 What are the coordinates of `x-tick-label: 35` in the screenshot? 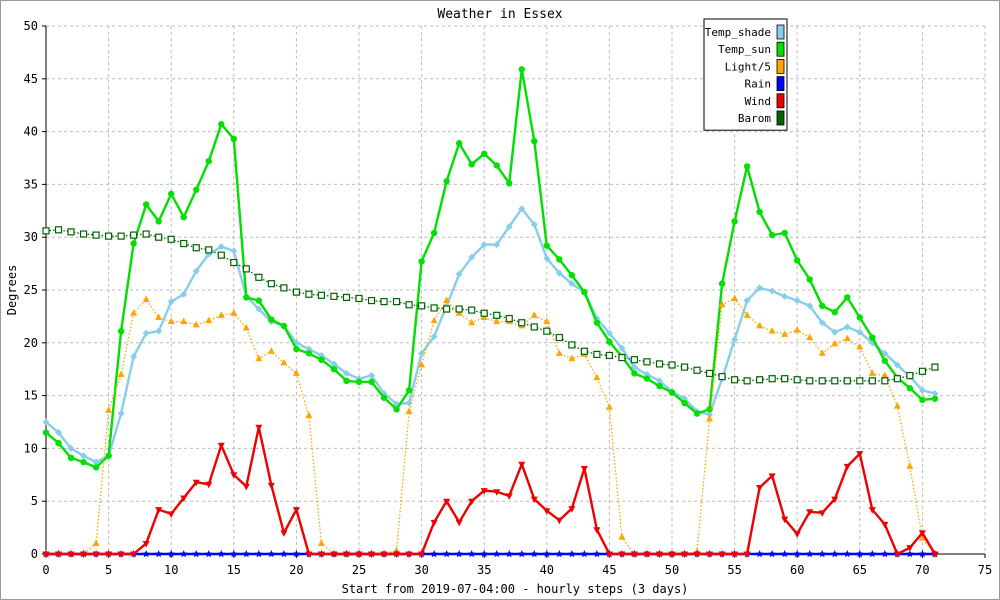 It's located at (484, 570).